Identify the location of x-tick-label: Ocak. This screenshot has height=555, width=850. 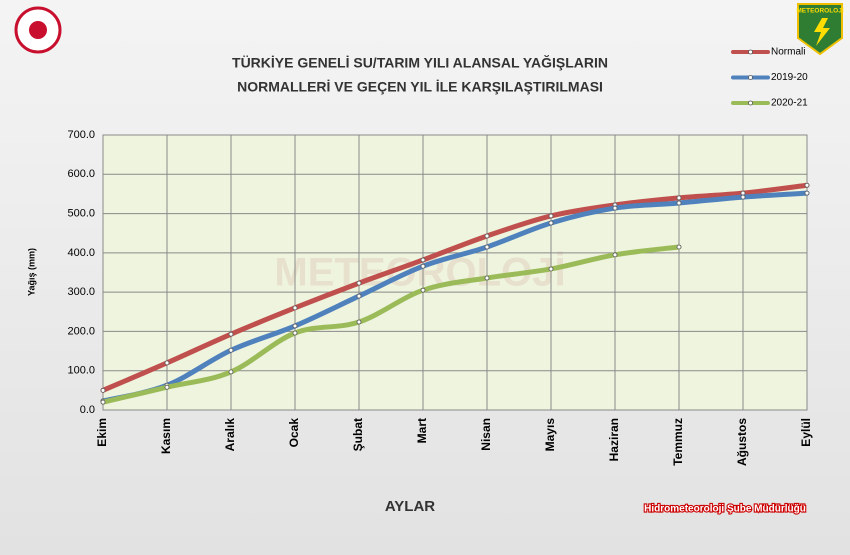
(294, 433).